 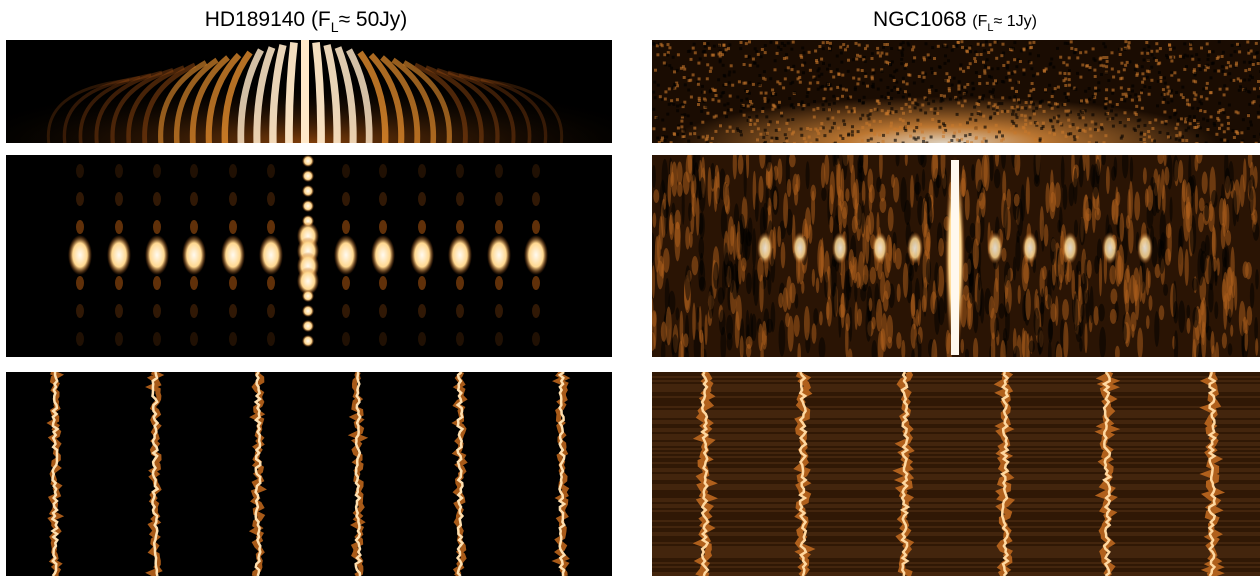 I want to click on fringe-line, so click(x=55, y=474).